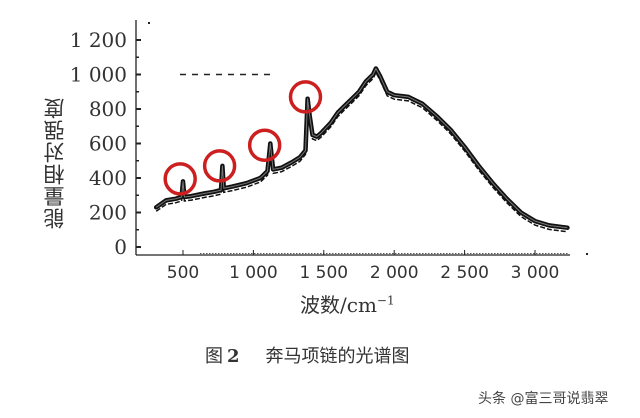 The width and height of the screenshot is (640, 418). What do you see at coordinates (363, 266) in the screenshot?
I see `x-axis-ticks: 500 1 000 1 500 2 000 2 500 3 000` at bounding box center [363, 266].